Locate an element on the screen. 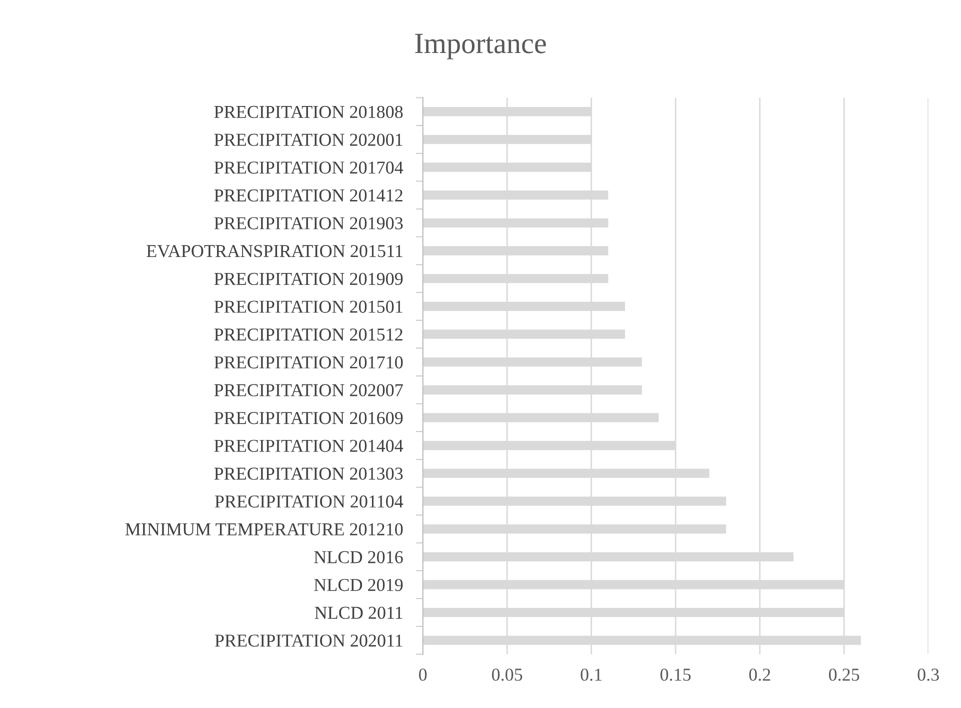  x-tick-label: 0.3 is located at coordinates (928, 674).